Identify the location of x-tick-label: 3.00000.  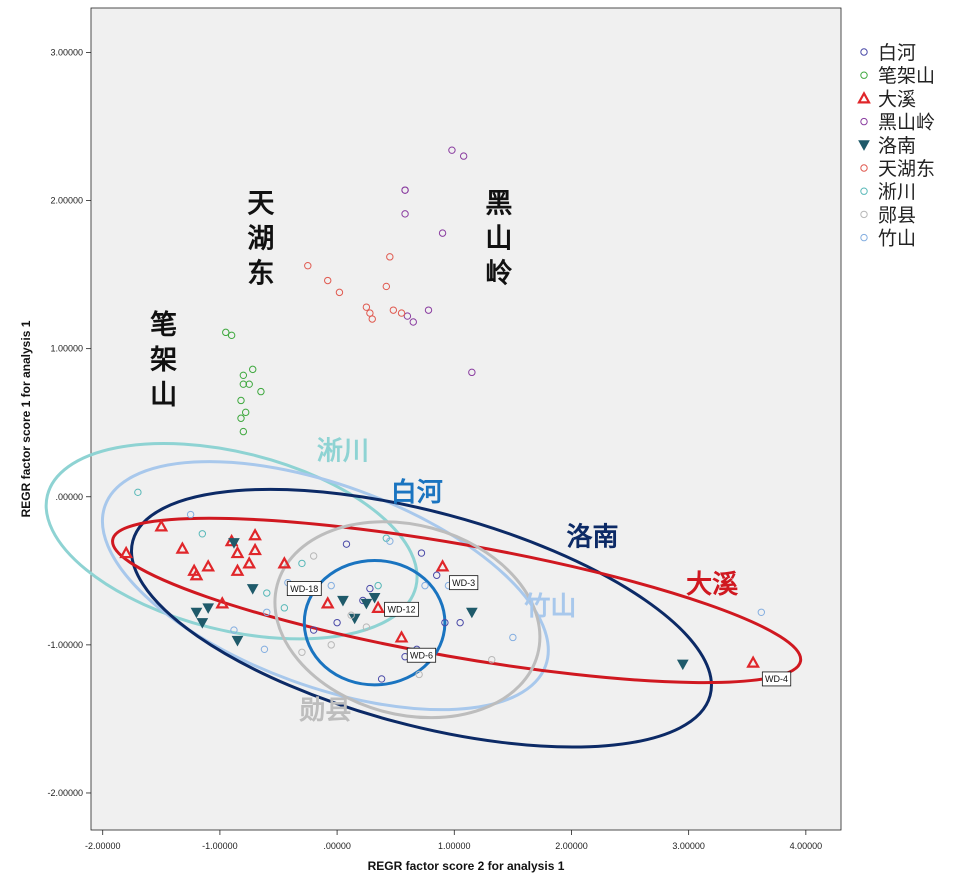
(688, 846).